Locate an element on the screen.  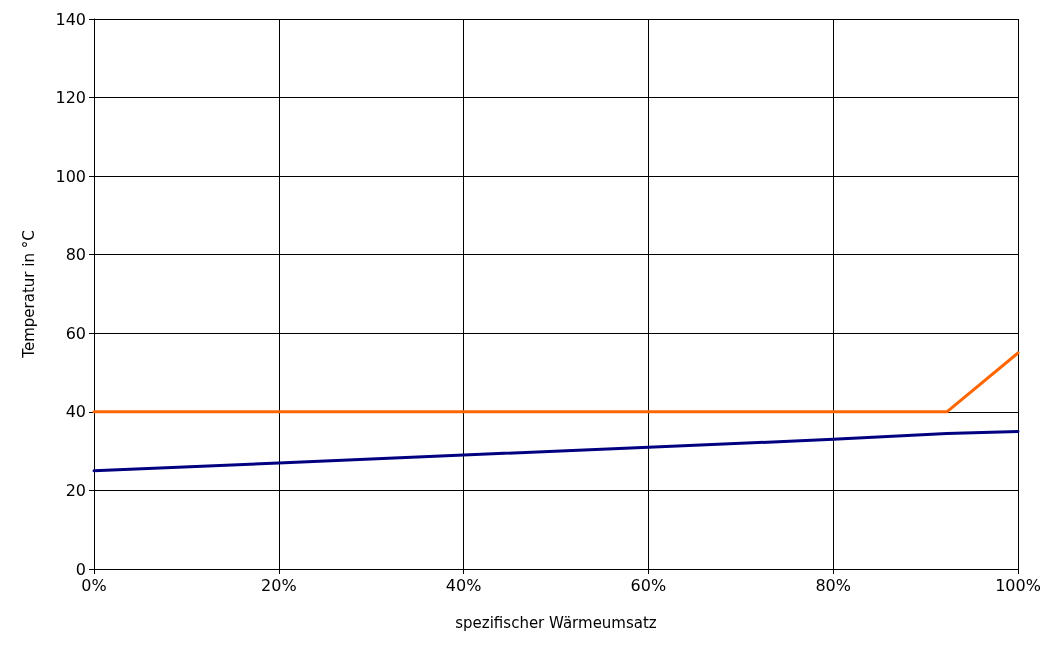
y-tick-label: 80 is located at coordinates (75, 255).